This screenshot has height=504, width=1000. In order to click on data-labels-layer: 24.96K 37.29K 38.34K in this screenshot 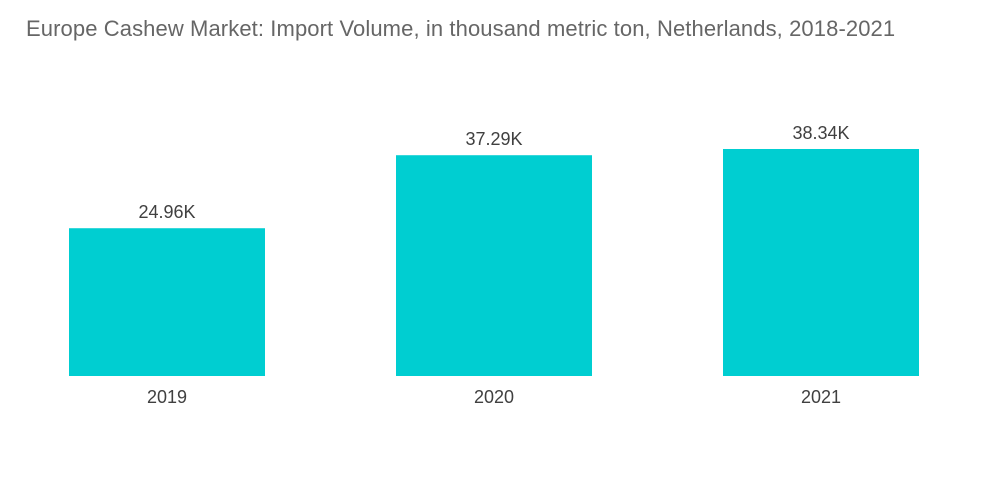, I will do `click(493, 172)`.